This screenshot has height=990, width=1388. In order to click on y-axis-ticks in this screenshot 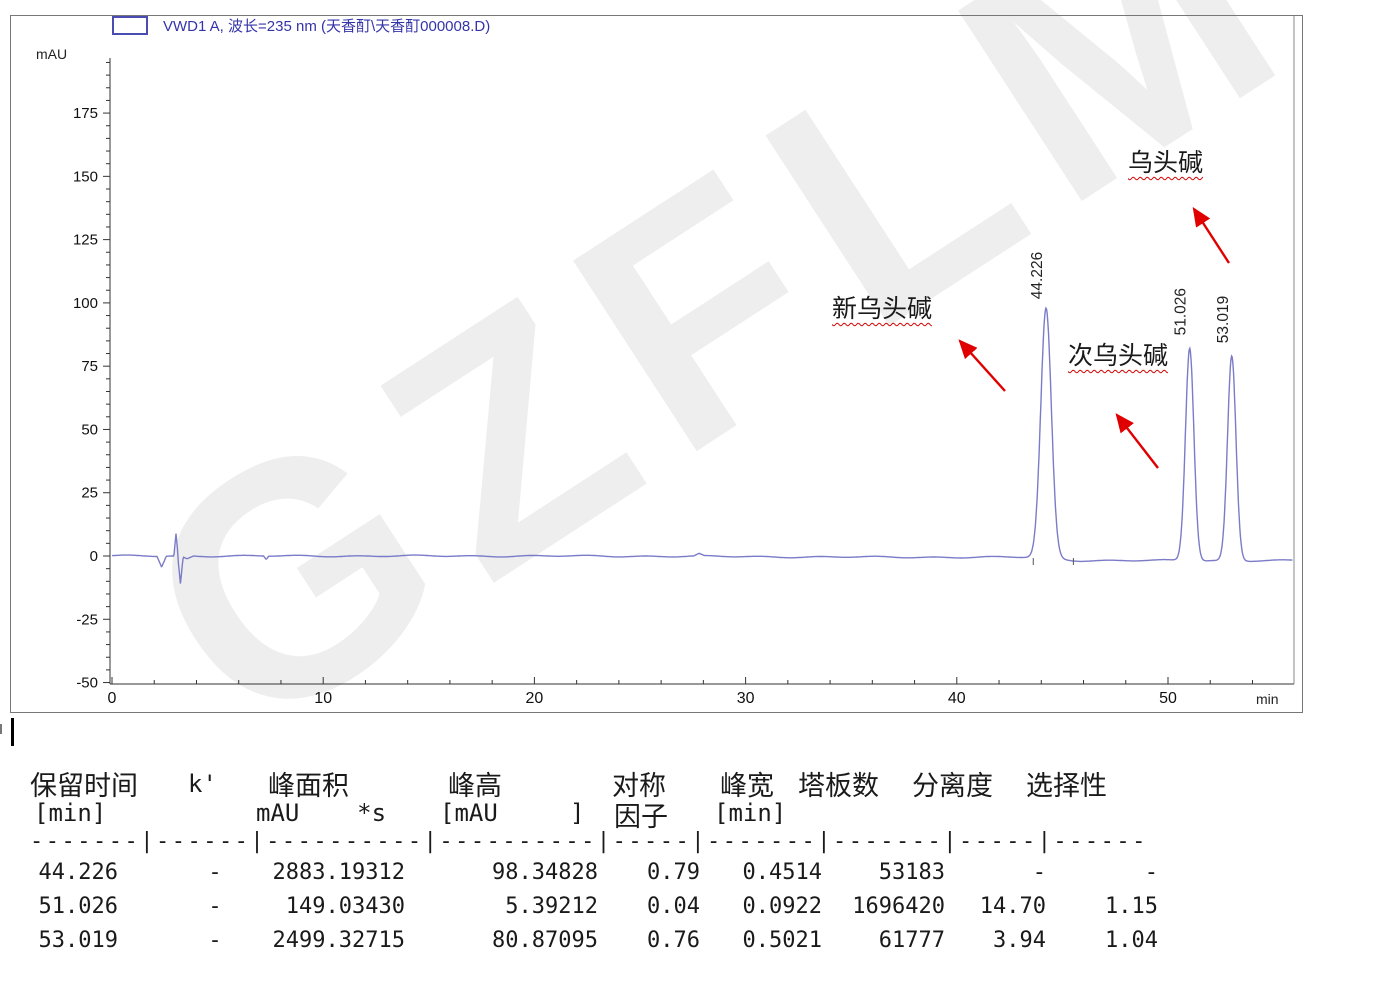, I will do `click(106, 372)`.